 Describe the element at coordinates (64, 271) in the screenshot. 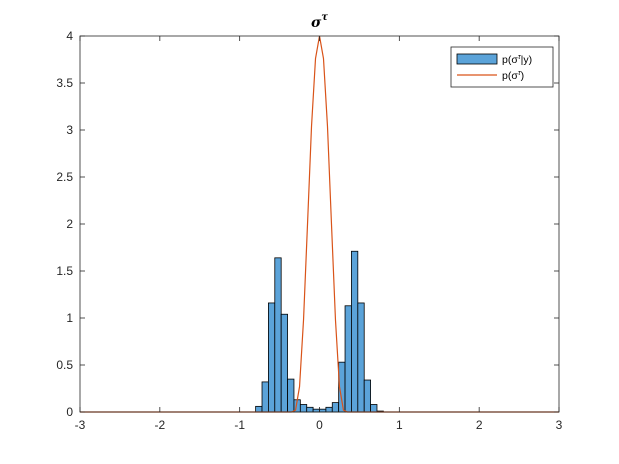

I see `y-tick-label: 1.5` at that location.